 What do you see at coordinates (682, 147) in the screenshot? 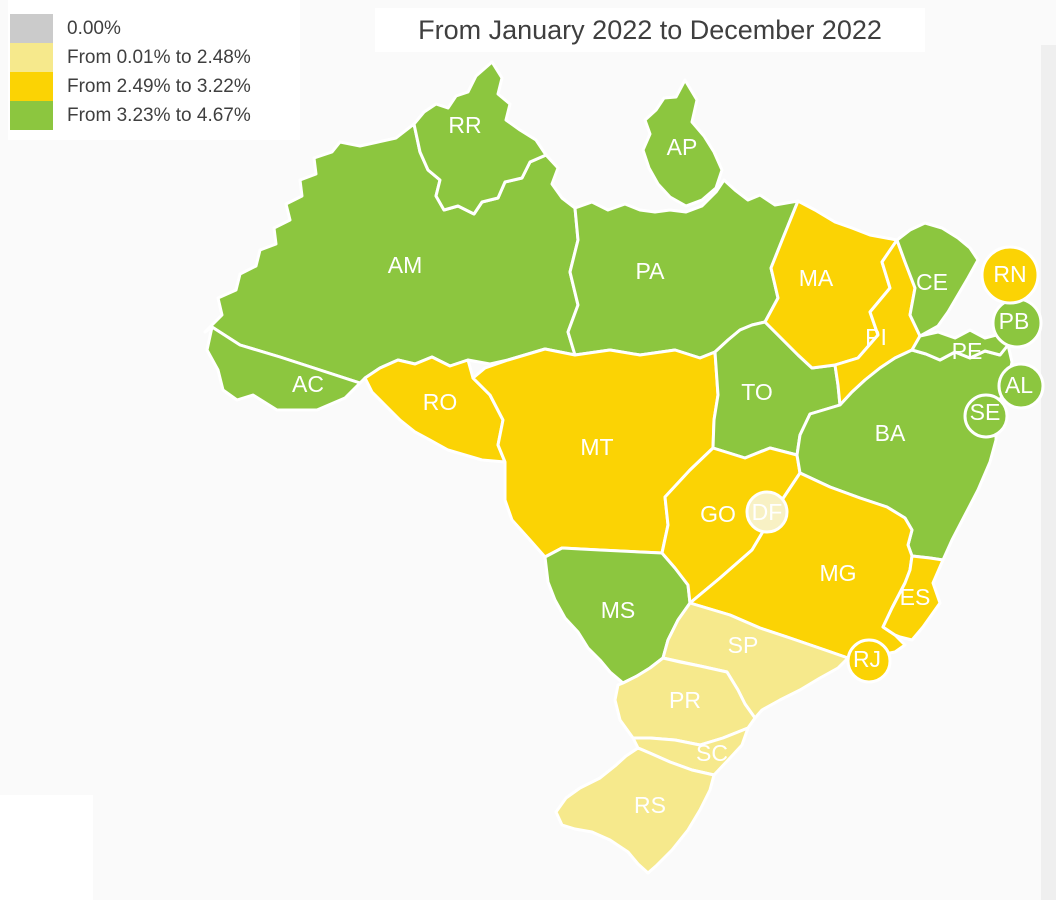
I see `state-label-AP: AP` at bounding box center [682, 147].